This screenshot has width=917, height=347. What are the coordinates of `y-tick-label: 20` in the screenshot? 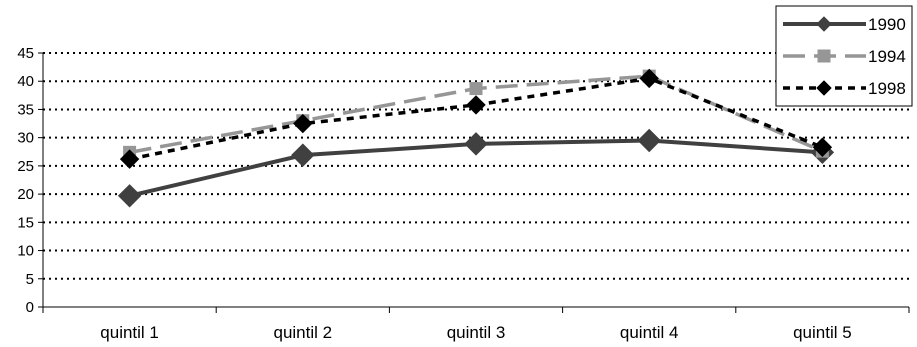 It's located at (25, 194).